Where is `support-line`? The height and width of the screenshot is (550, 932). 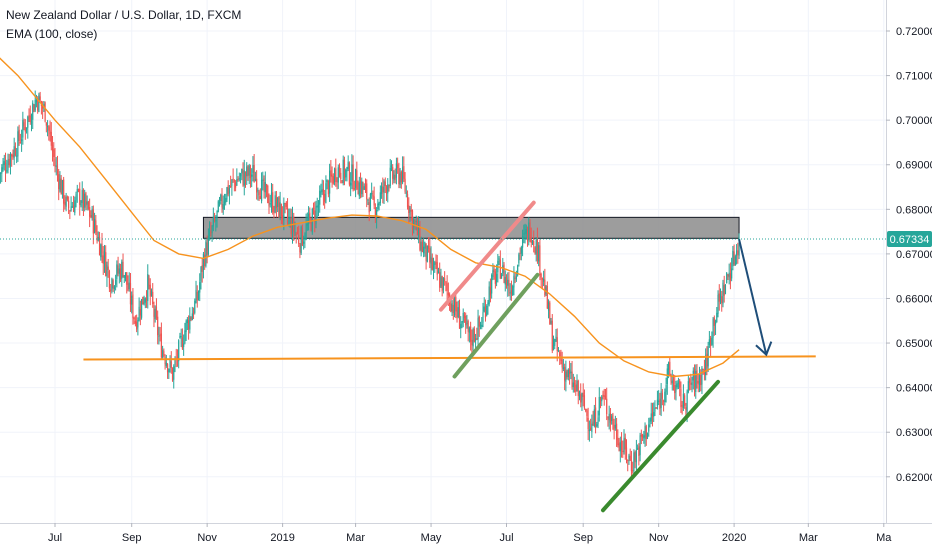 support-line is located at coordinates (449, 358).